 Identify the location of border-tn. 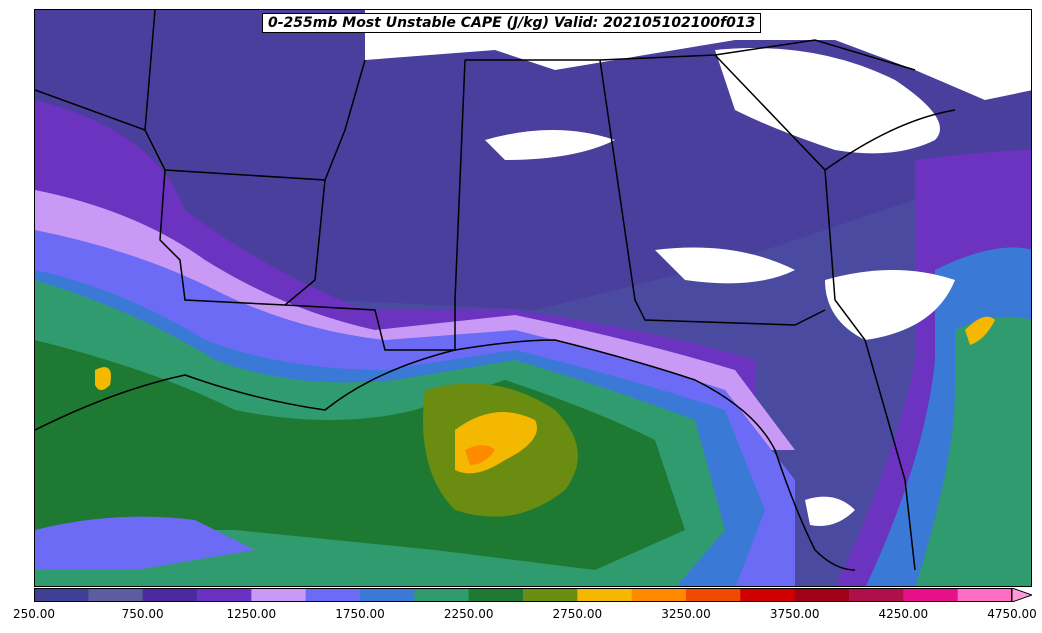
(757, 55).